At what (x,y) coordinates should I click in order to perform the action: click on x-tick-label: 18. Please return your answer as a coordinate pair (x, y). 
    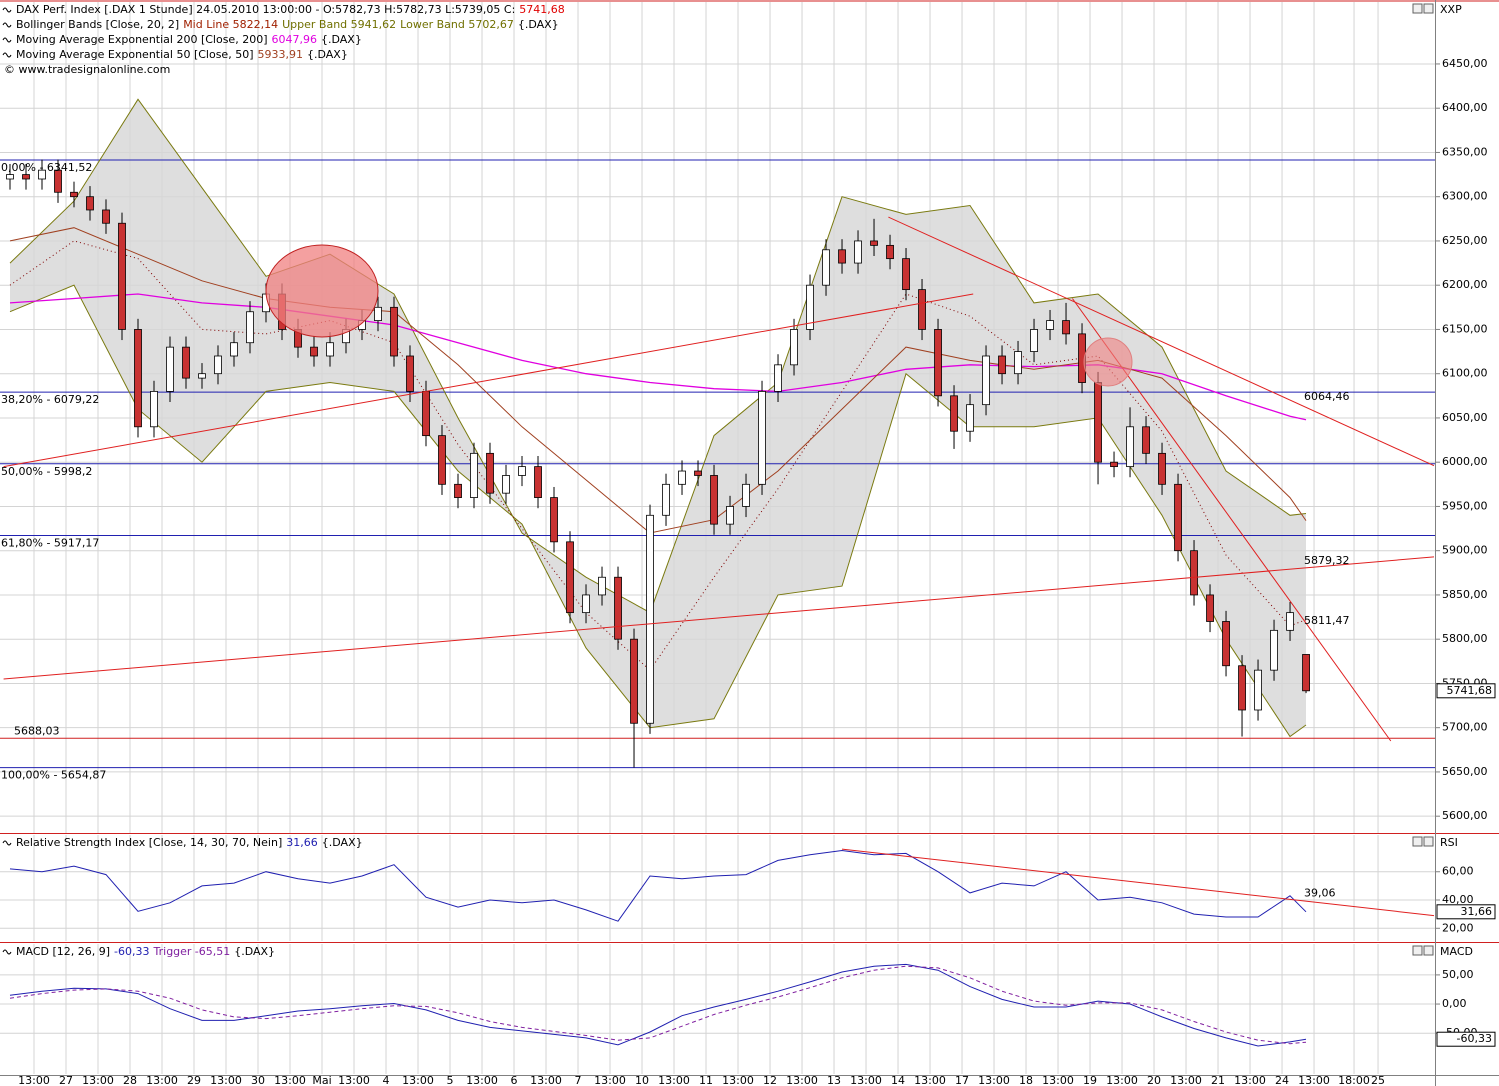
    Looking at the image, I should click on (1026, 1080).